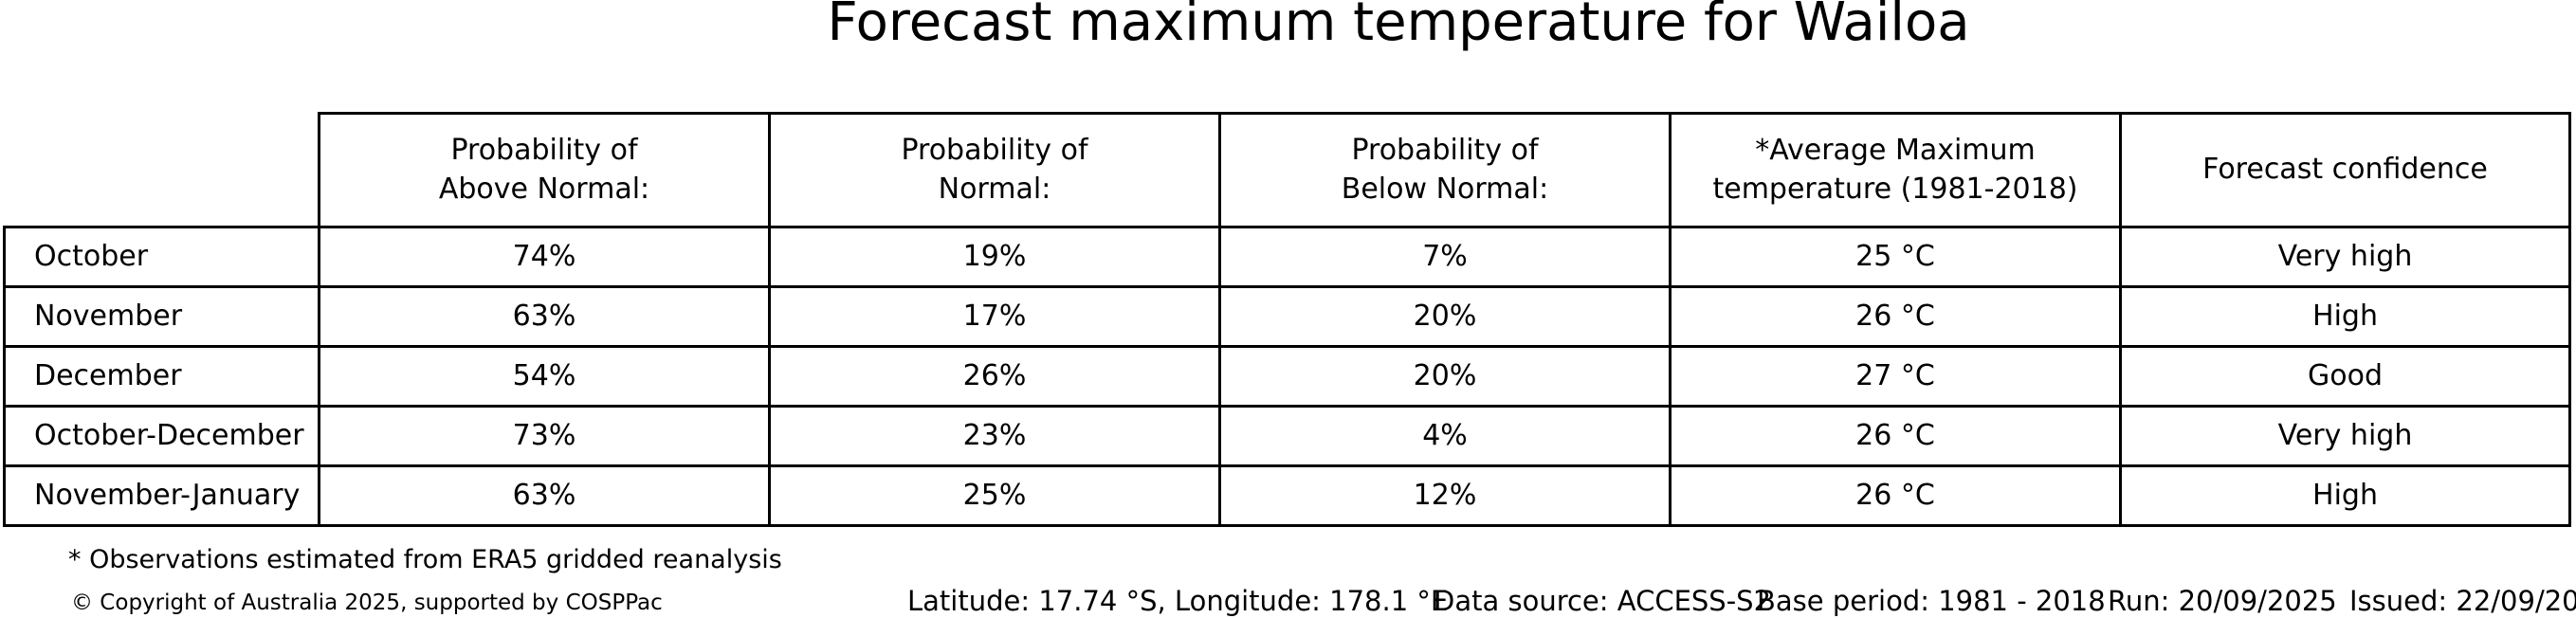  I want to click on cell-above-normal: 54%, so click(544, 376).